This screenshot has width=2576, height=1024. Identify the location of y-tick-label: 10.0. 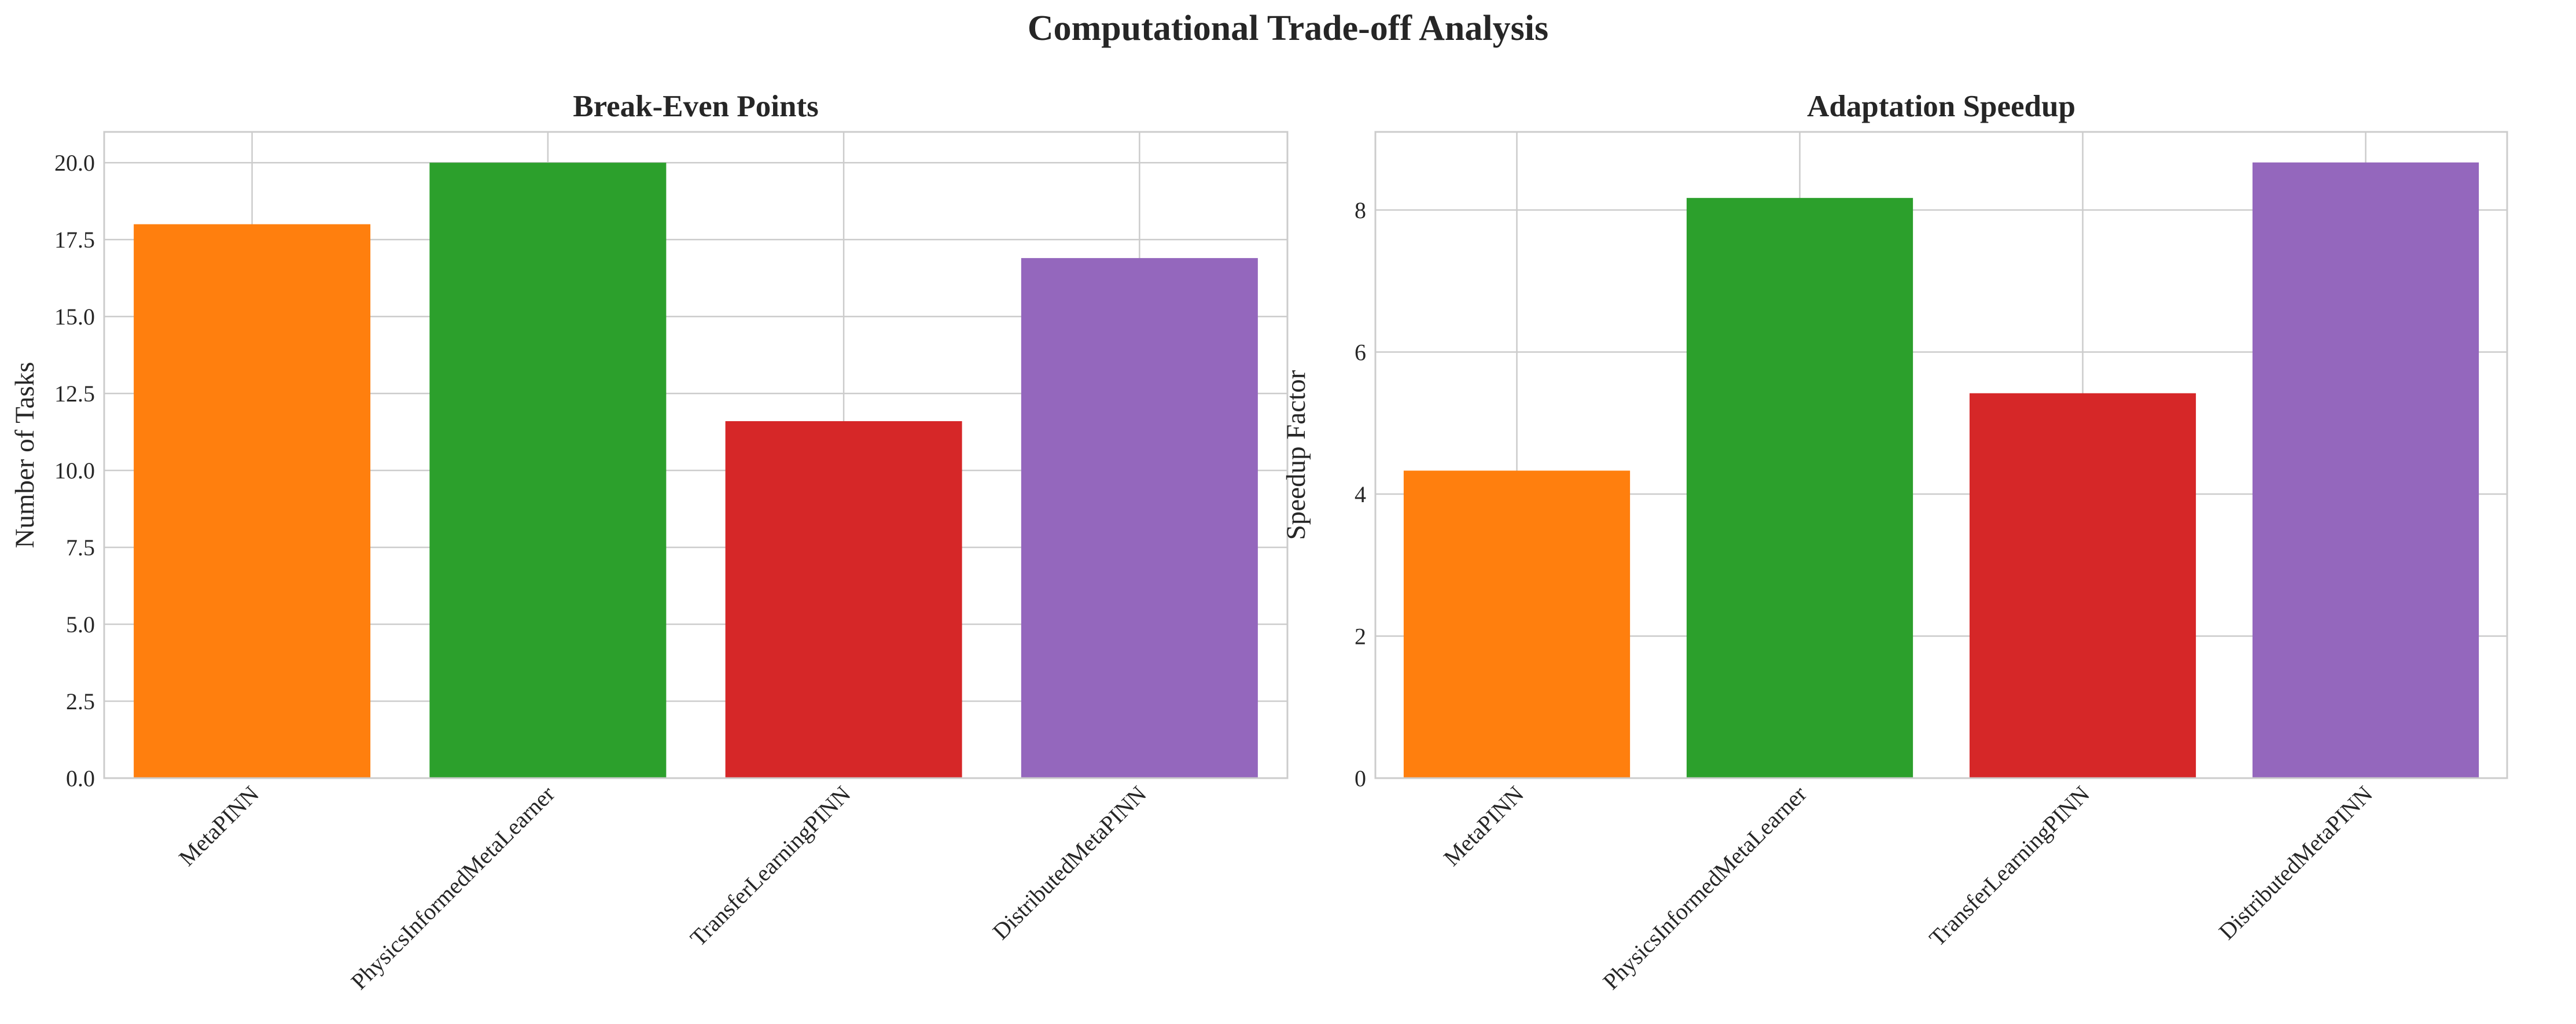
(74, 471).